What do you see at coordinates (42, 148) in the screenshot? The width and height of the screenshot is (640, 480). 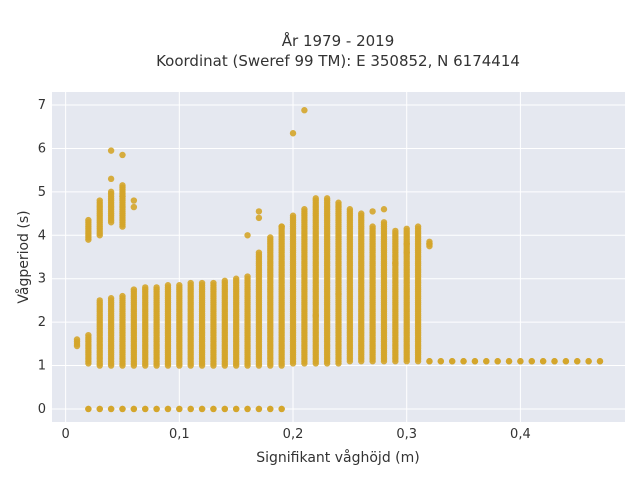 I see `y-tick-label: 6` at bounding box center [42, 148].